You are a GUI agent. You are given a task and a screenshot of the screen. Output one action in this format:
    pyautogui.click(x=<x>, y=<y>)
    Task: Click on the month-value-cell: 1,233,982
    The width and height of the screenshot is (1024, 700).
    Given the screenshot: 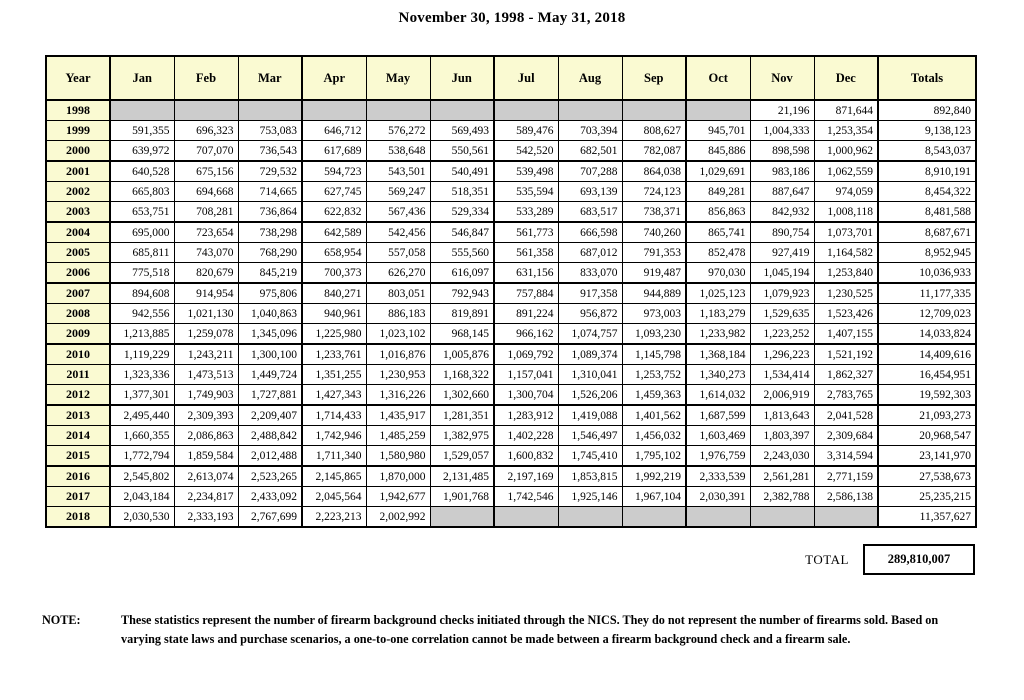 What is the action you would take?
    pyautogui.click(x=718, y=334)
    